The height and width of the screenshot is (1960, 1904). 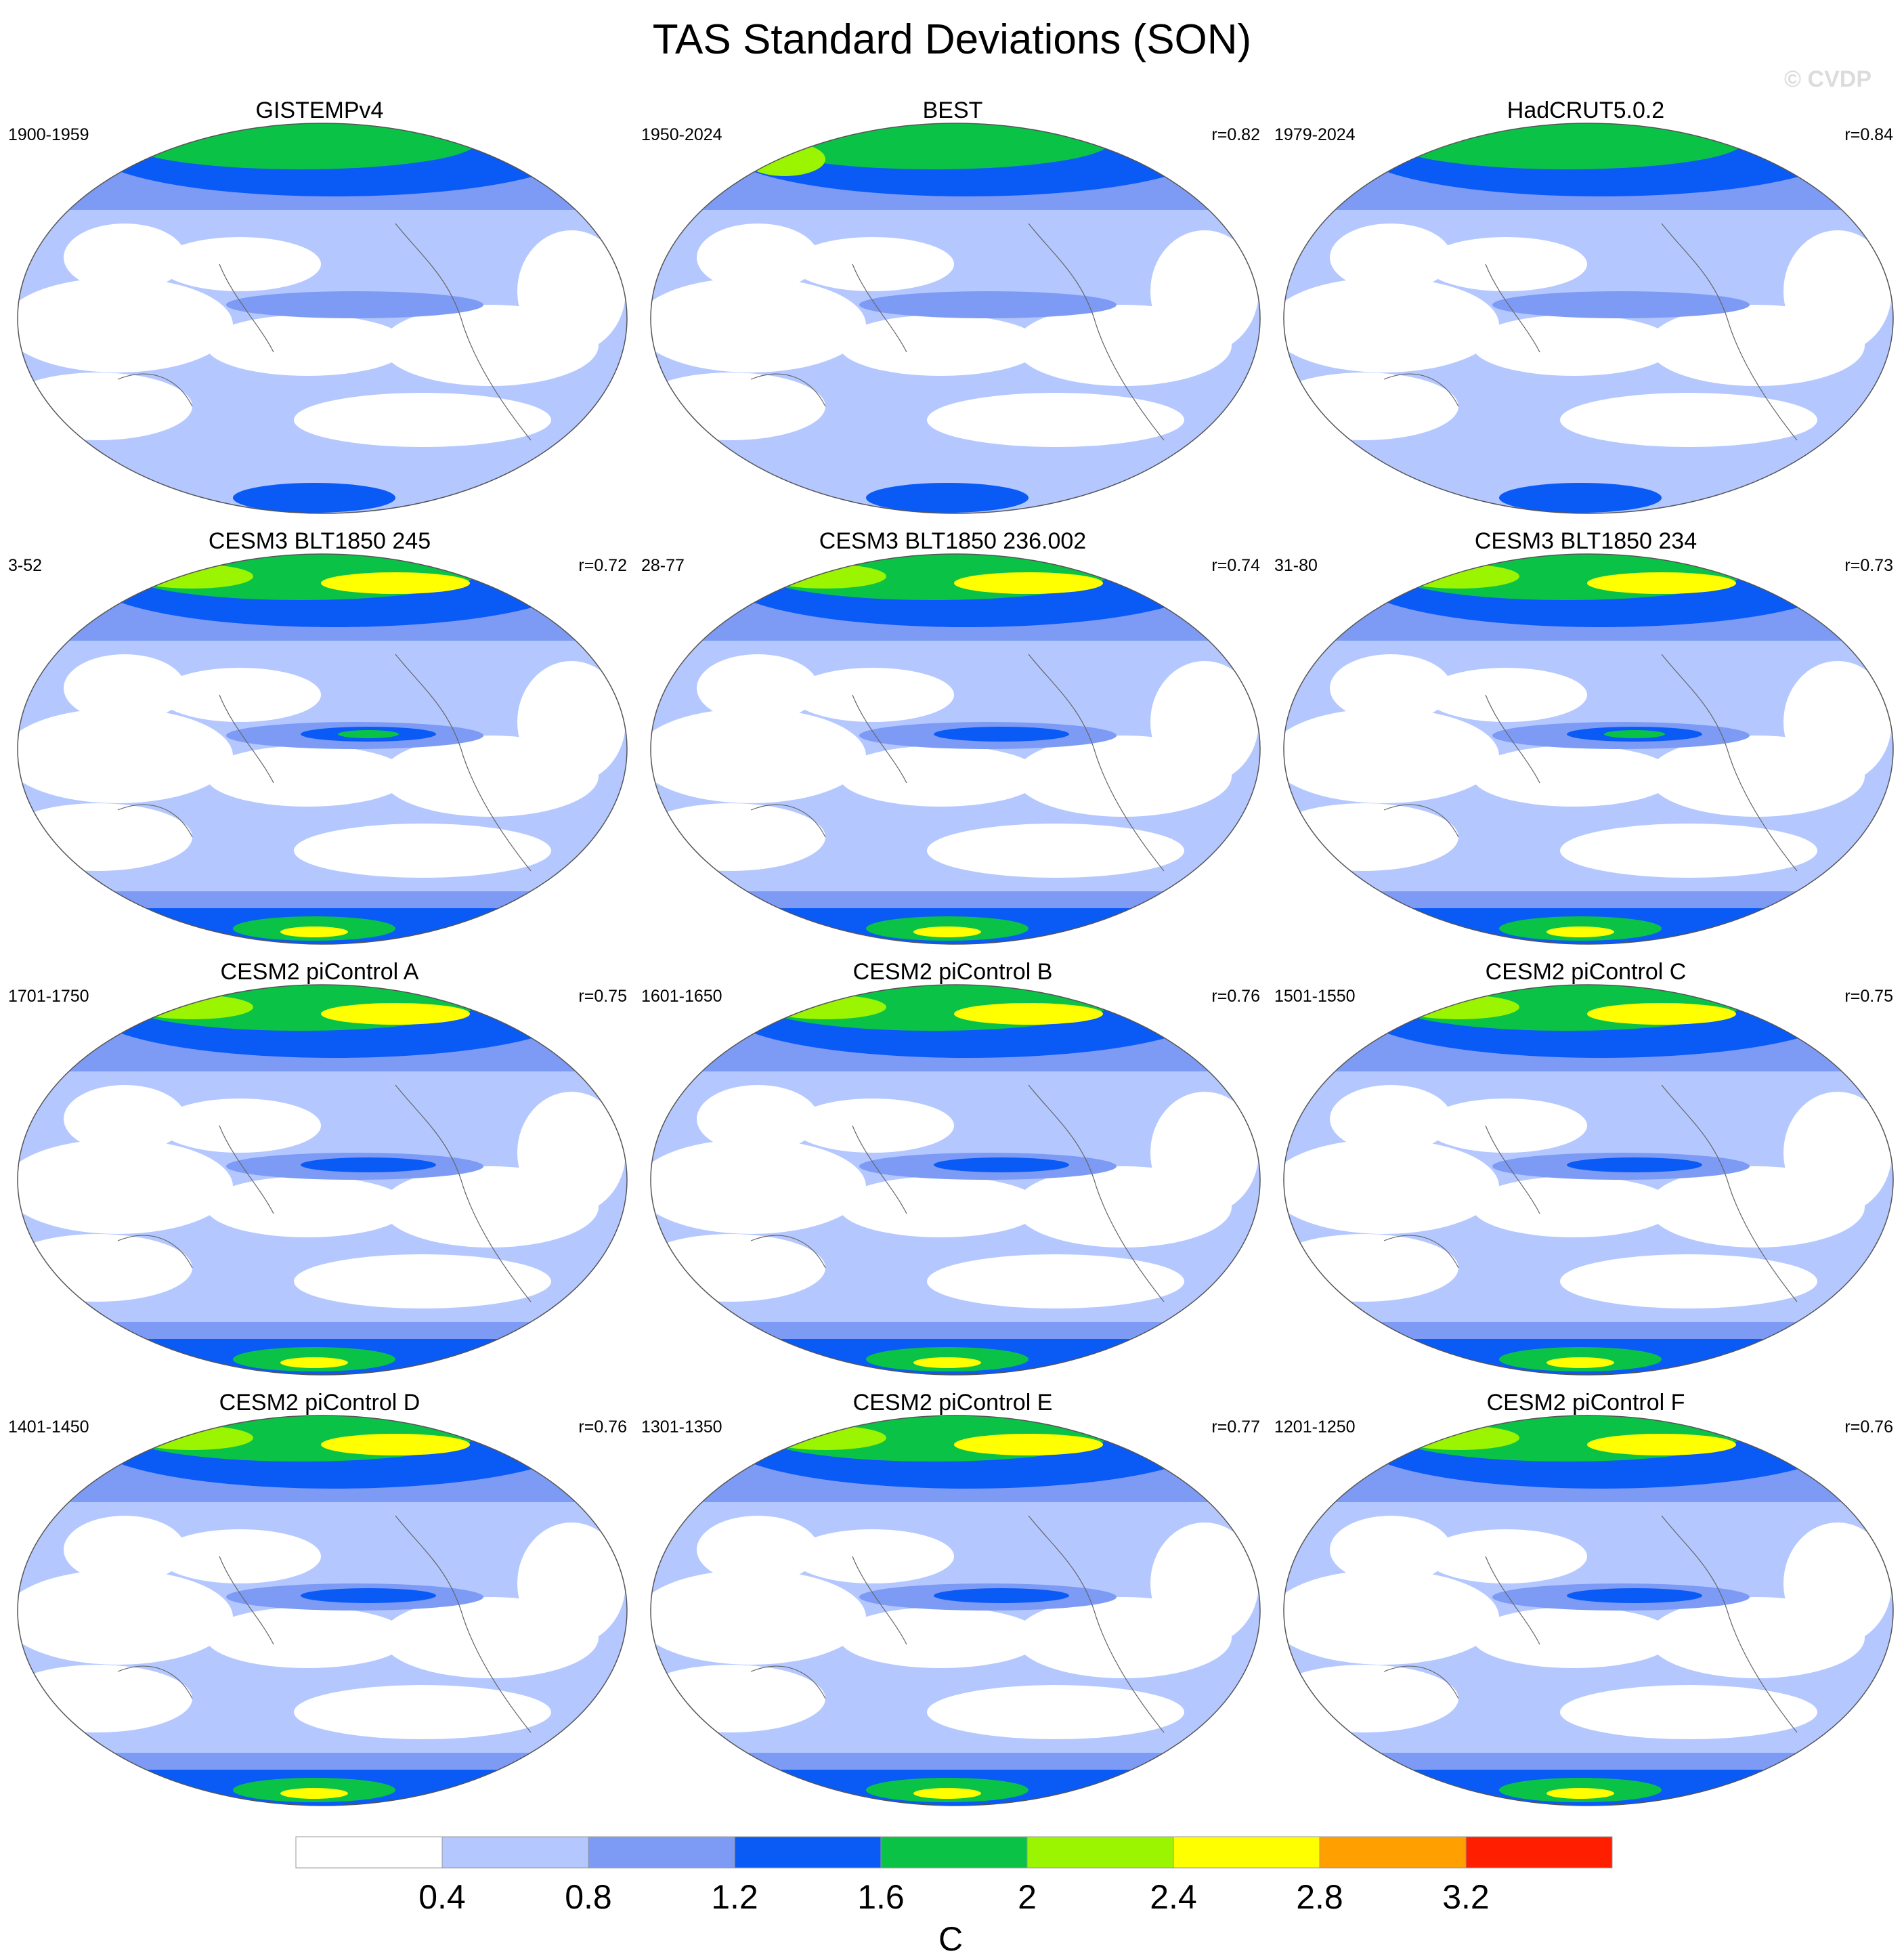 What do you see at coordinates (682, 996) in the screenshot?
I see `panel-period: 1601-1650` at bounding box center [682, 996].